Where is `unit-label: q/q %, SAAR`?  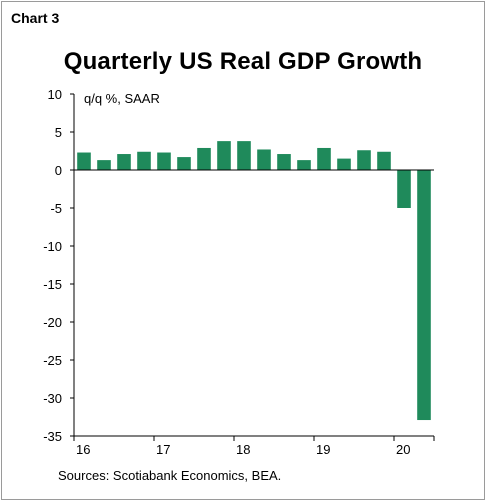
unit-label: q/q %, SAAR is located at coordinates (122, 98).